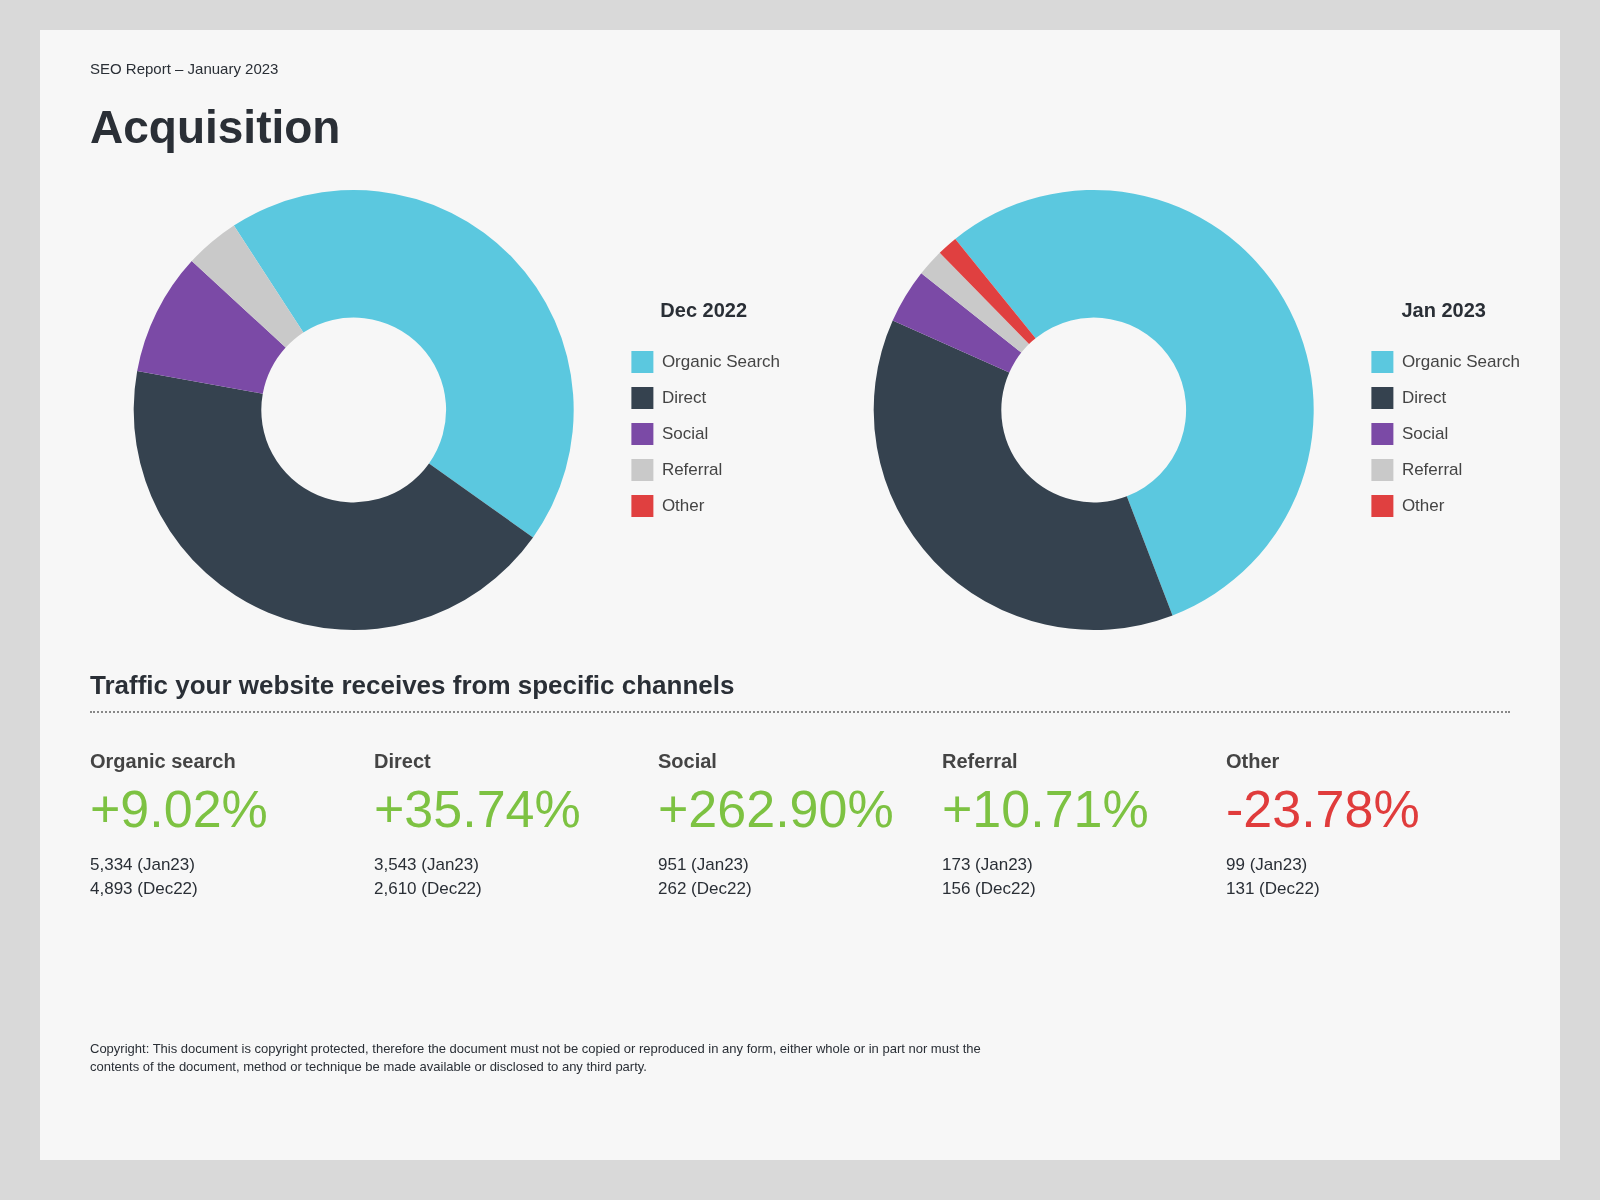 This screenshot has height=1200, width=1600. What do you see at coordinates (776, 809) in the screenshot?
I see `text: +262.90%` at bounding box center [776, 809].